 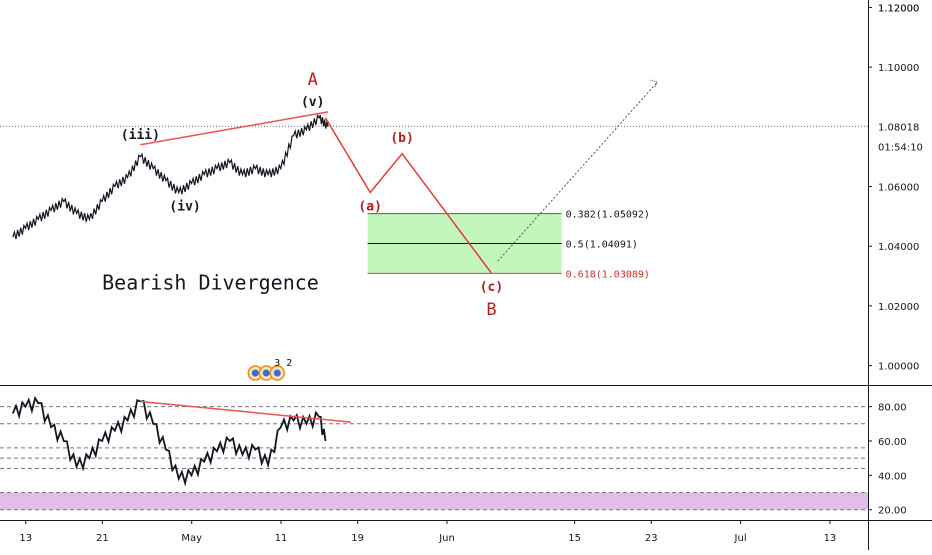 I want to click on price-axis-label: 1.04000, so click(x=898, y=247).